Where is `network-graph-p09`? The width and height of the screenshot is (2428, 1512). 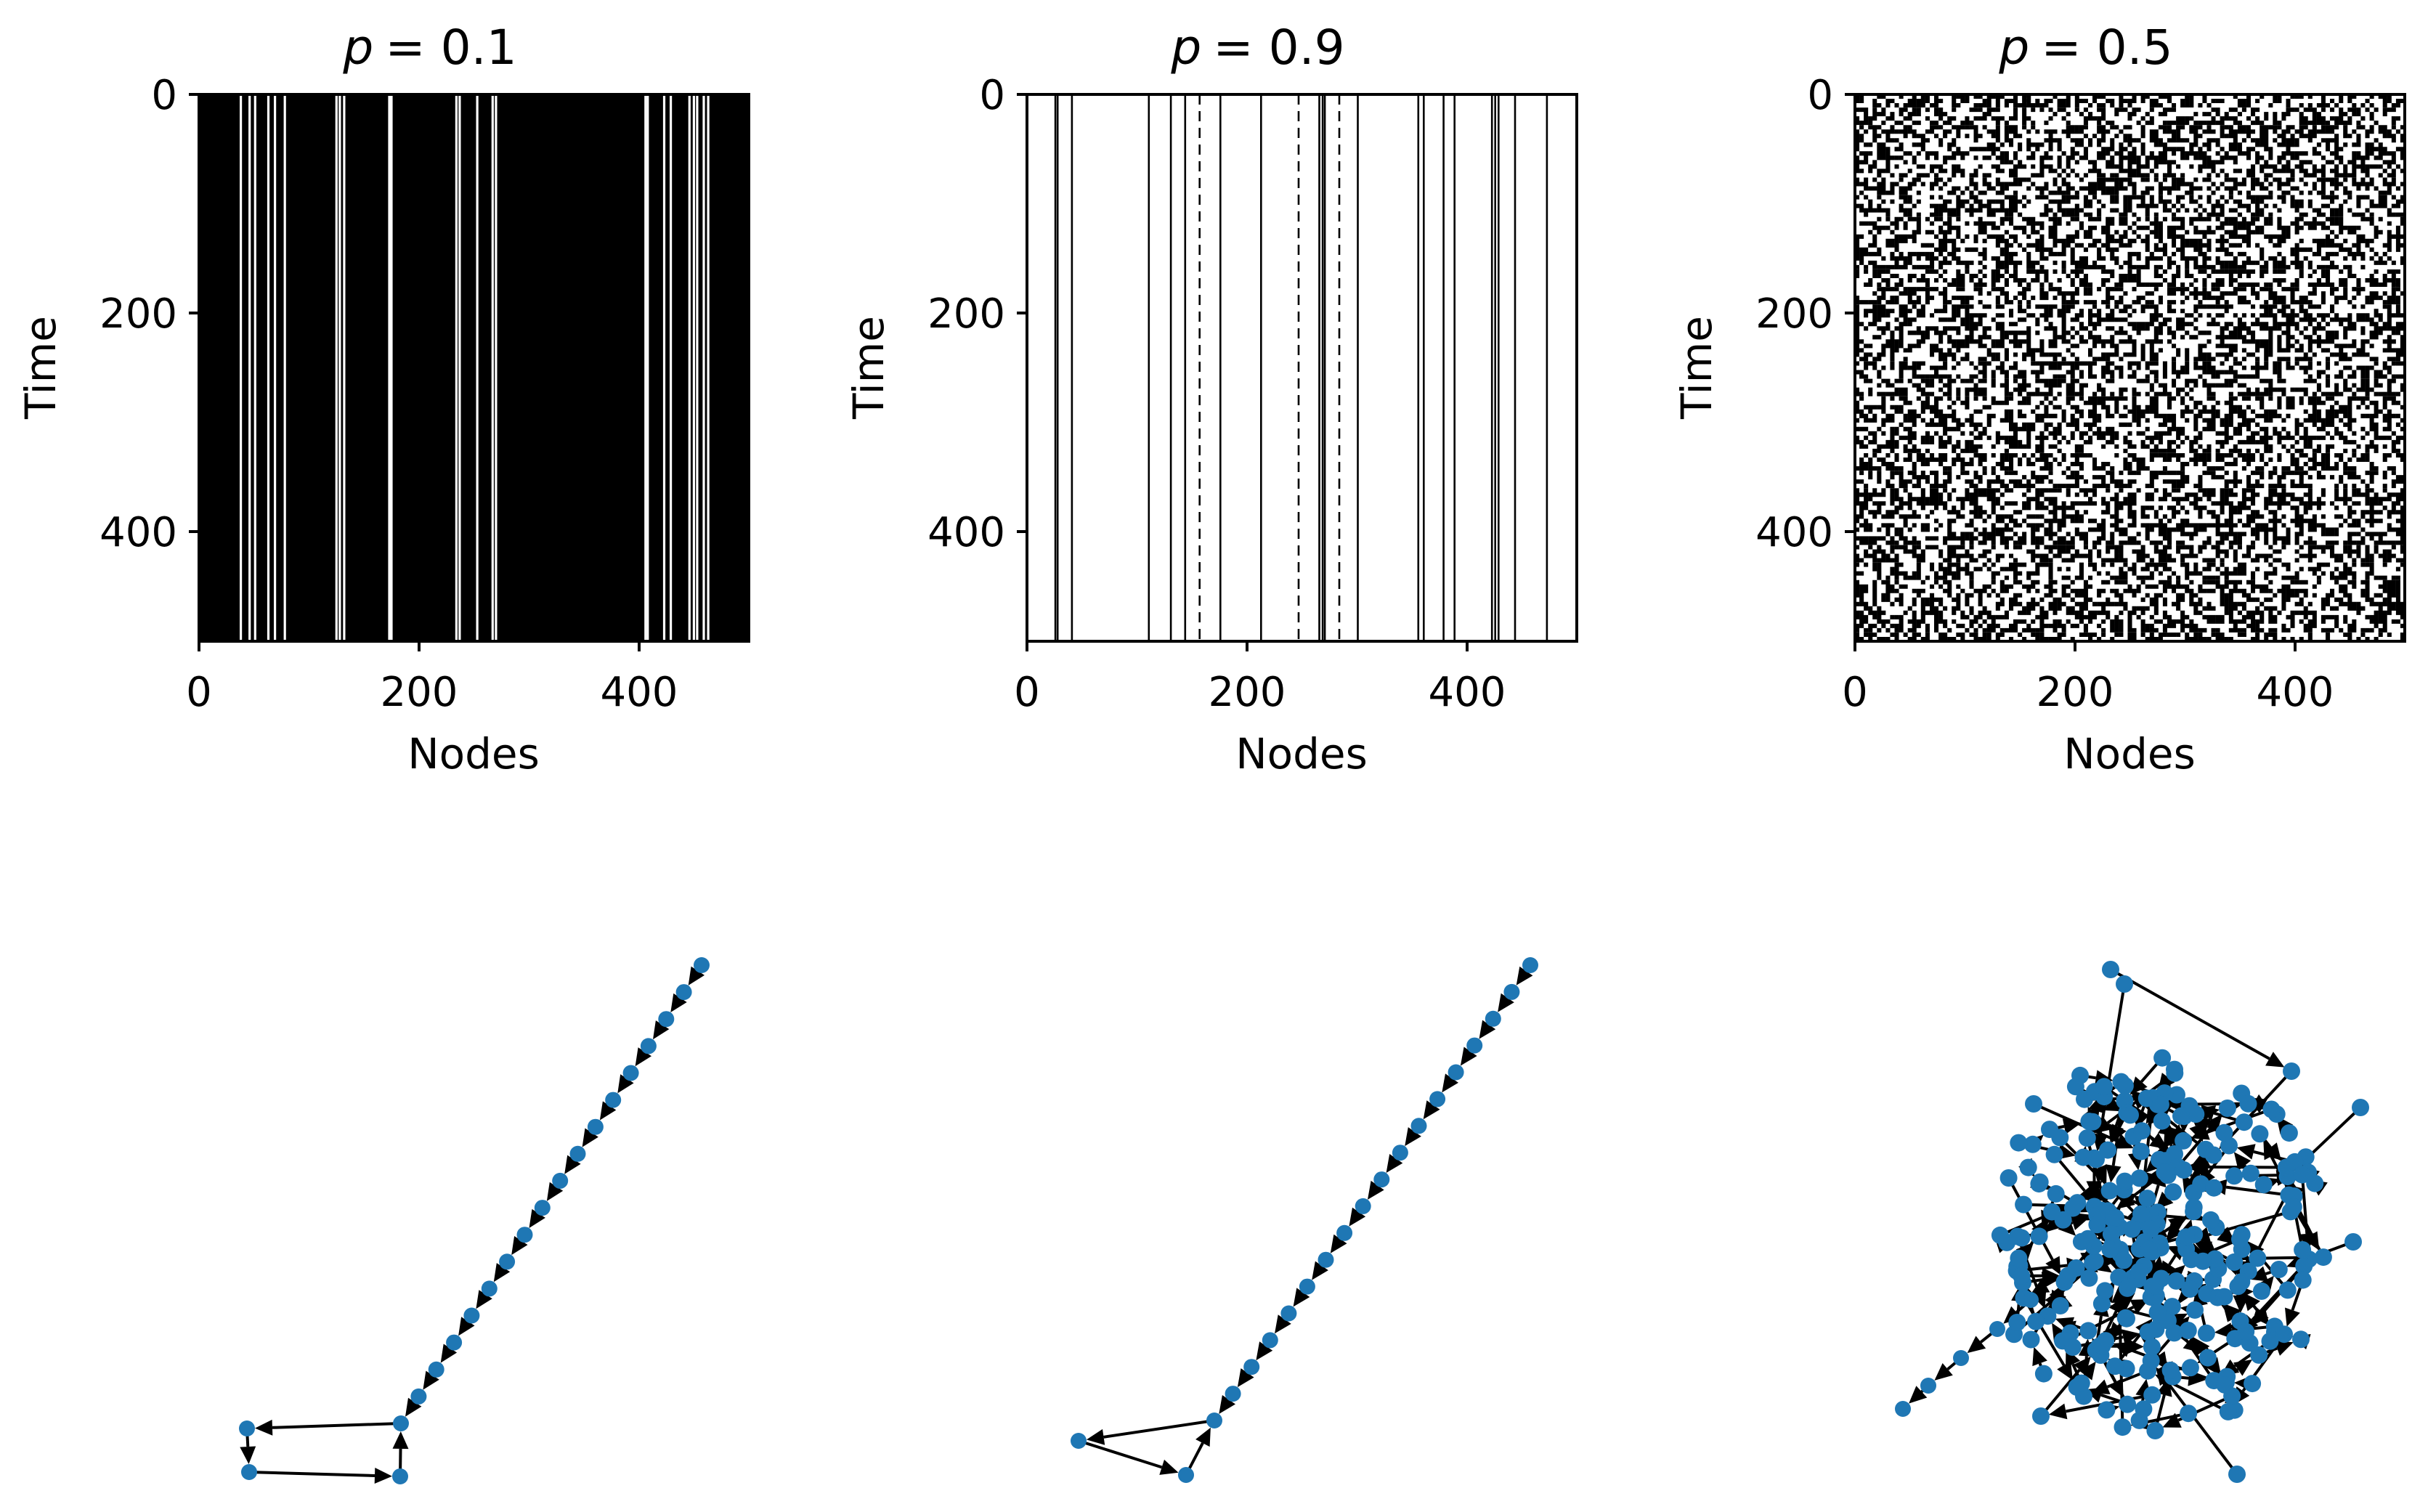 network-graph-p09 is located at coordinates (1305, 1220).